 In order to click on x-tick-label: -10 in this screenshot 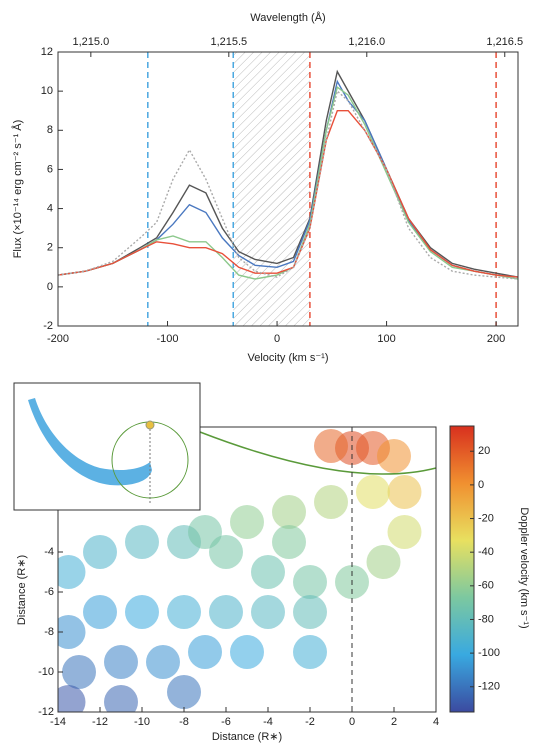, I will do `click(142, 722)`.